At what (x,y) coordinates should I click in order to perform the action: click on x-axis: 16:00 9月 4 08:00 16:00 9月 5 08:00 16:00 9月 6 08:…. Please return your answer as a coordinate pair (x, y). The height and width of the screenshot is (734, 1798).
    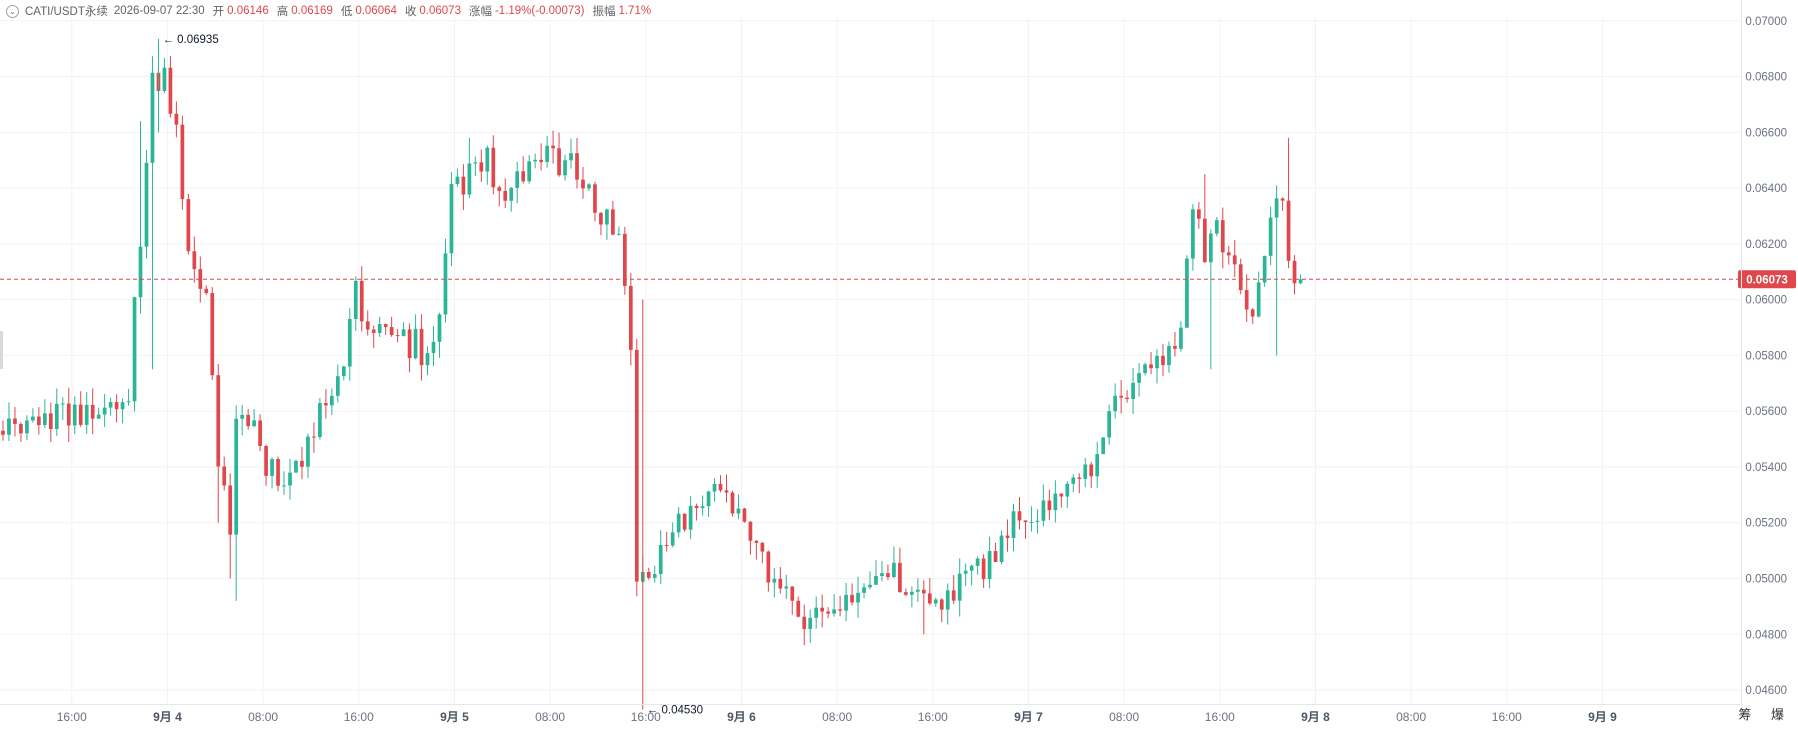
    Looking at the image, I should click on (871, 714).